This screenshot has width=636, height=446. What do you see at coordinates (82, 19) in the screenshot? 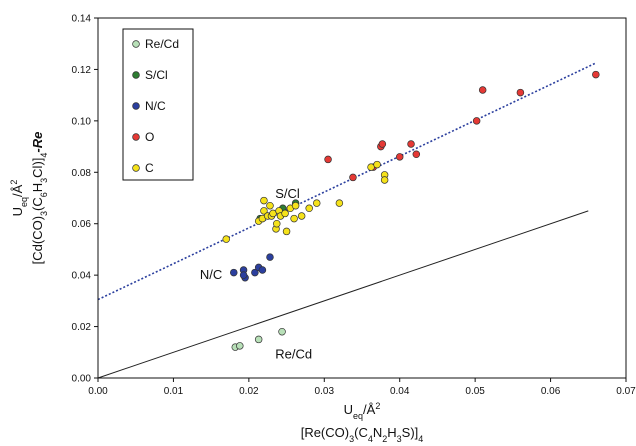
I see `y-tick-label: 0.14` at bounding box center [82, 19].